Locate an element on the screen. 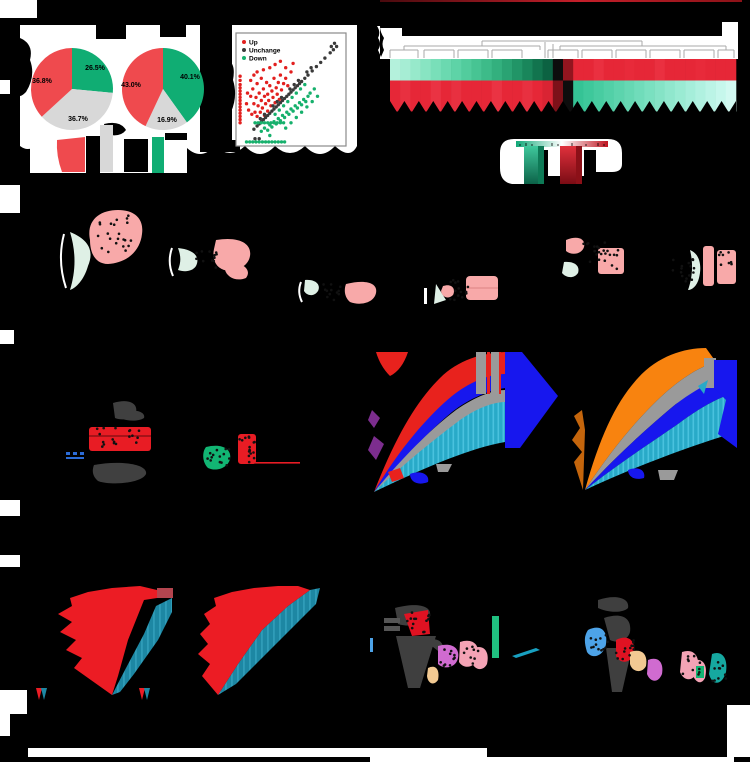  legend-chip-green is located at coordinates (158, 155).